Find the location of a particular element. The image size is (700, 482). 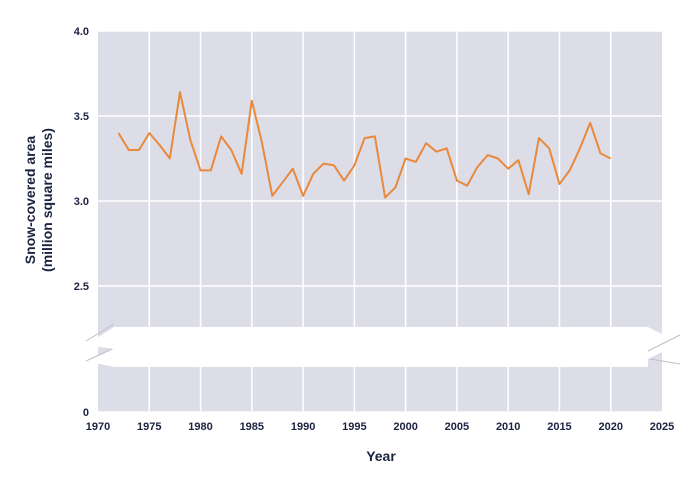

y-tick-label: 3.0 is located at coordinates (81, 202).